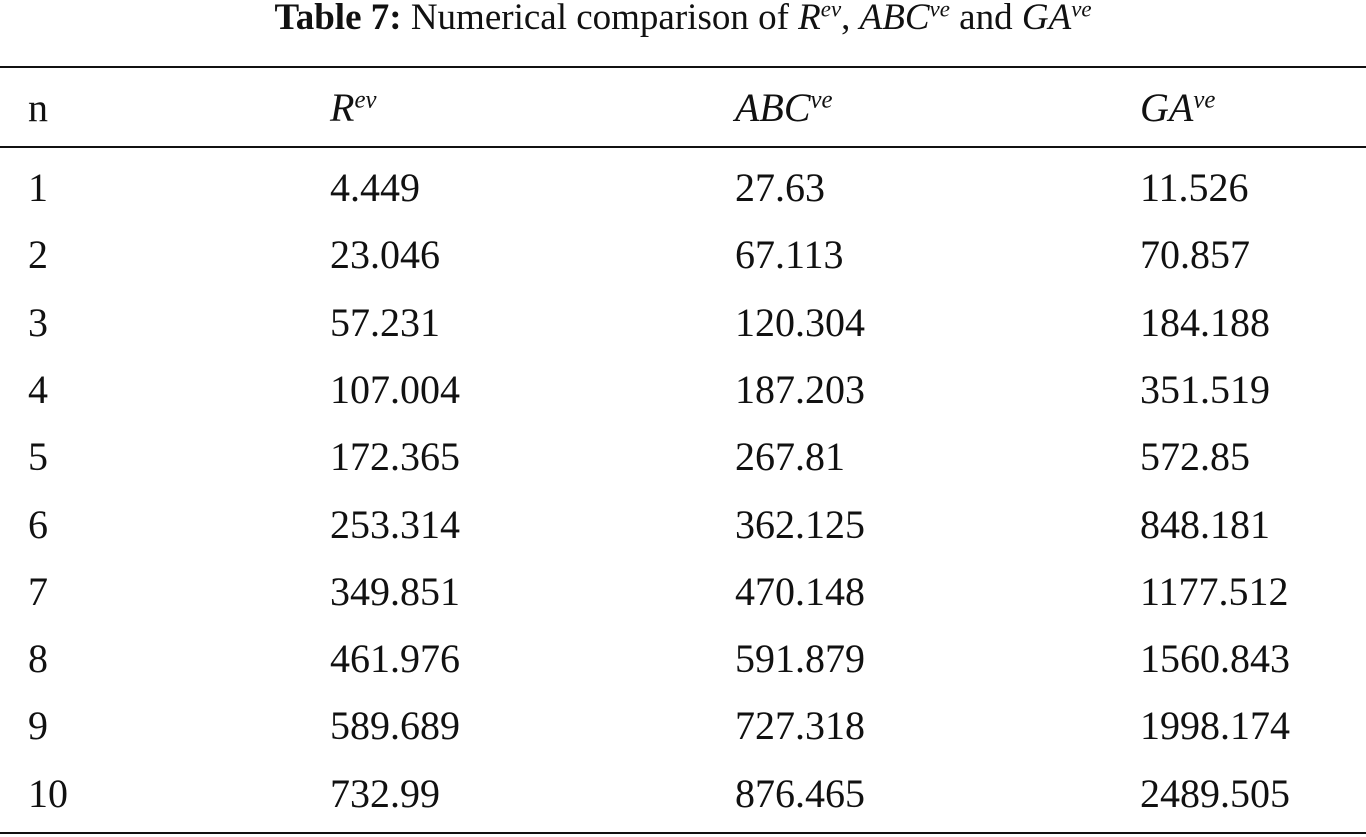 This screenshot has height=837, width=1366. Describe the element at coordinates (395, 524) in the screenshot. I see `table-cell: 253.314` at that location.